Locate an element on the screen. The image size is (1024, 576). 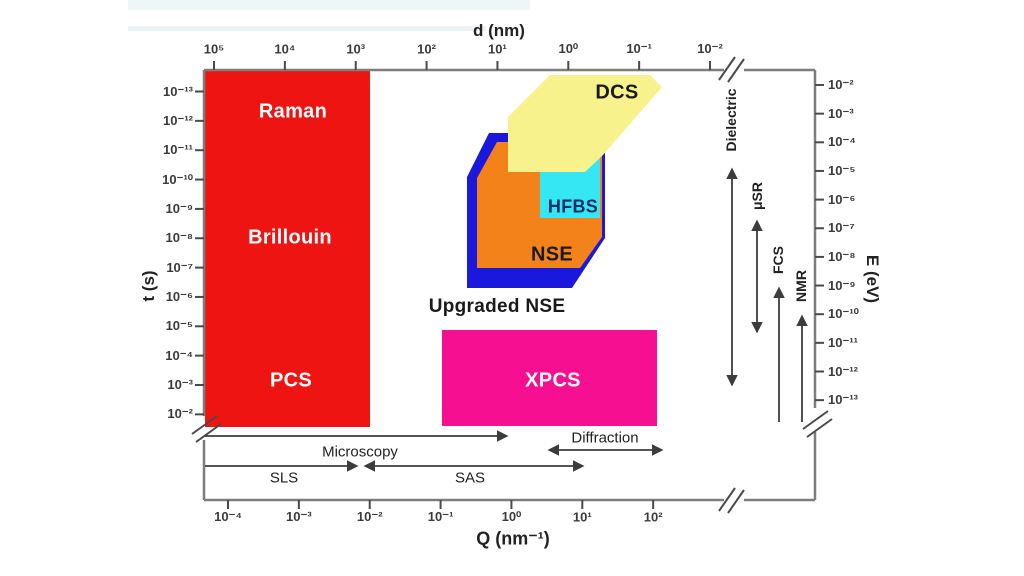
sls-arrow-label: SLS is located at coordinates (284, 478).